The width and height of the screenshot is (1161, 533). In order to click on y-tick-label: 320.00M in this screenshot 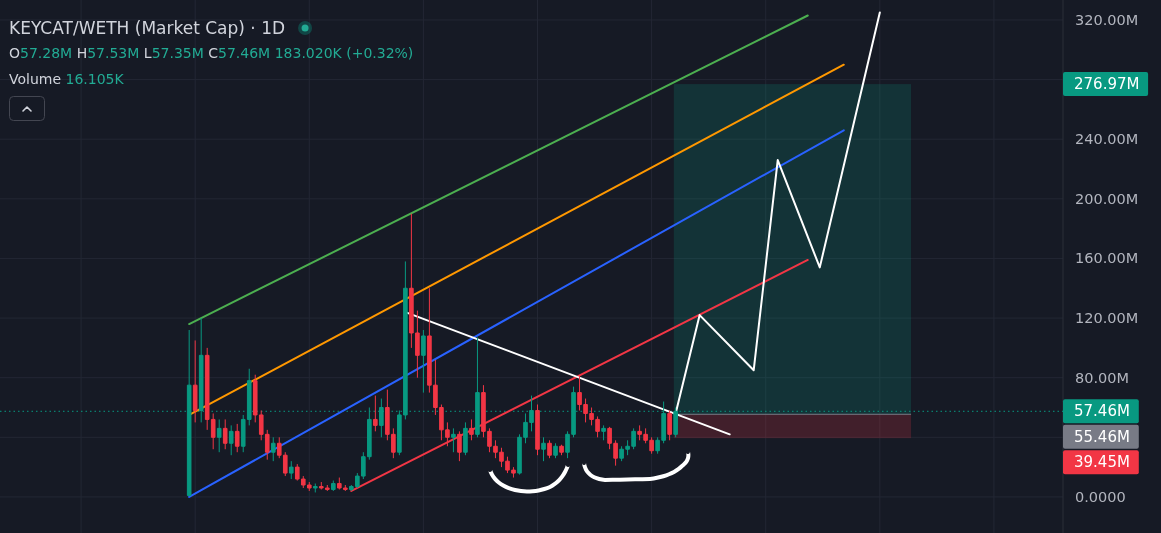, I will do `click(1107, 19)`.